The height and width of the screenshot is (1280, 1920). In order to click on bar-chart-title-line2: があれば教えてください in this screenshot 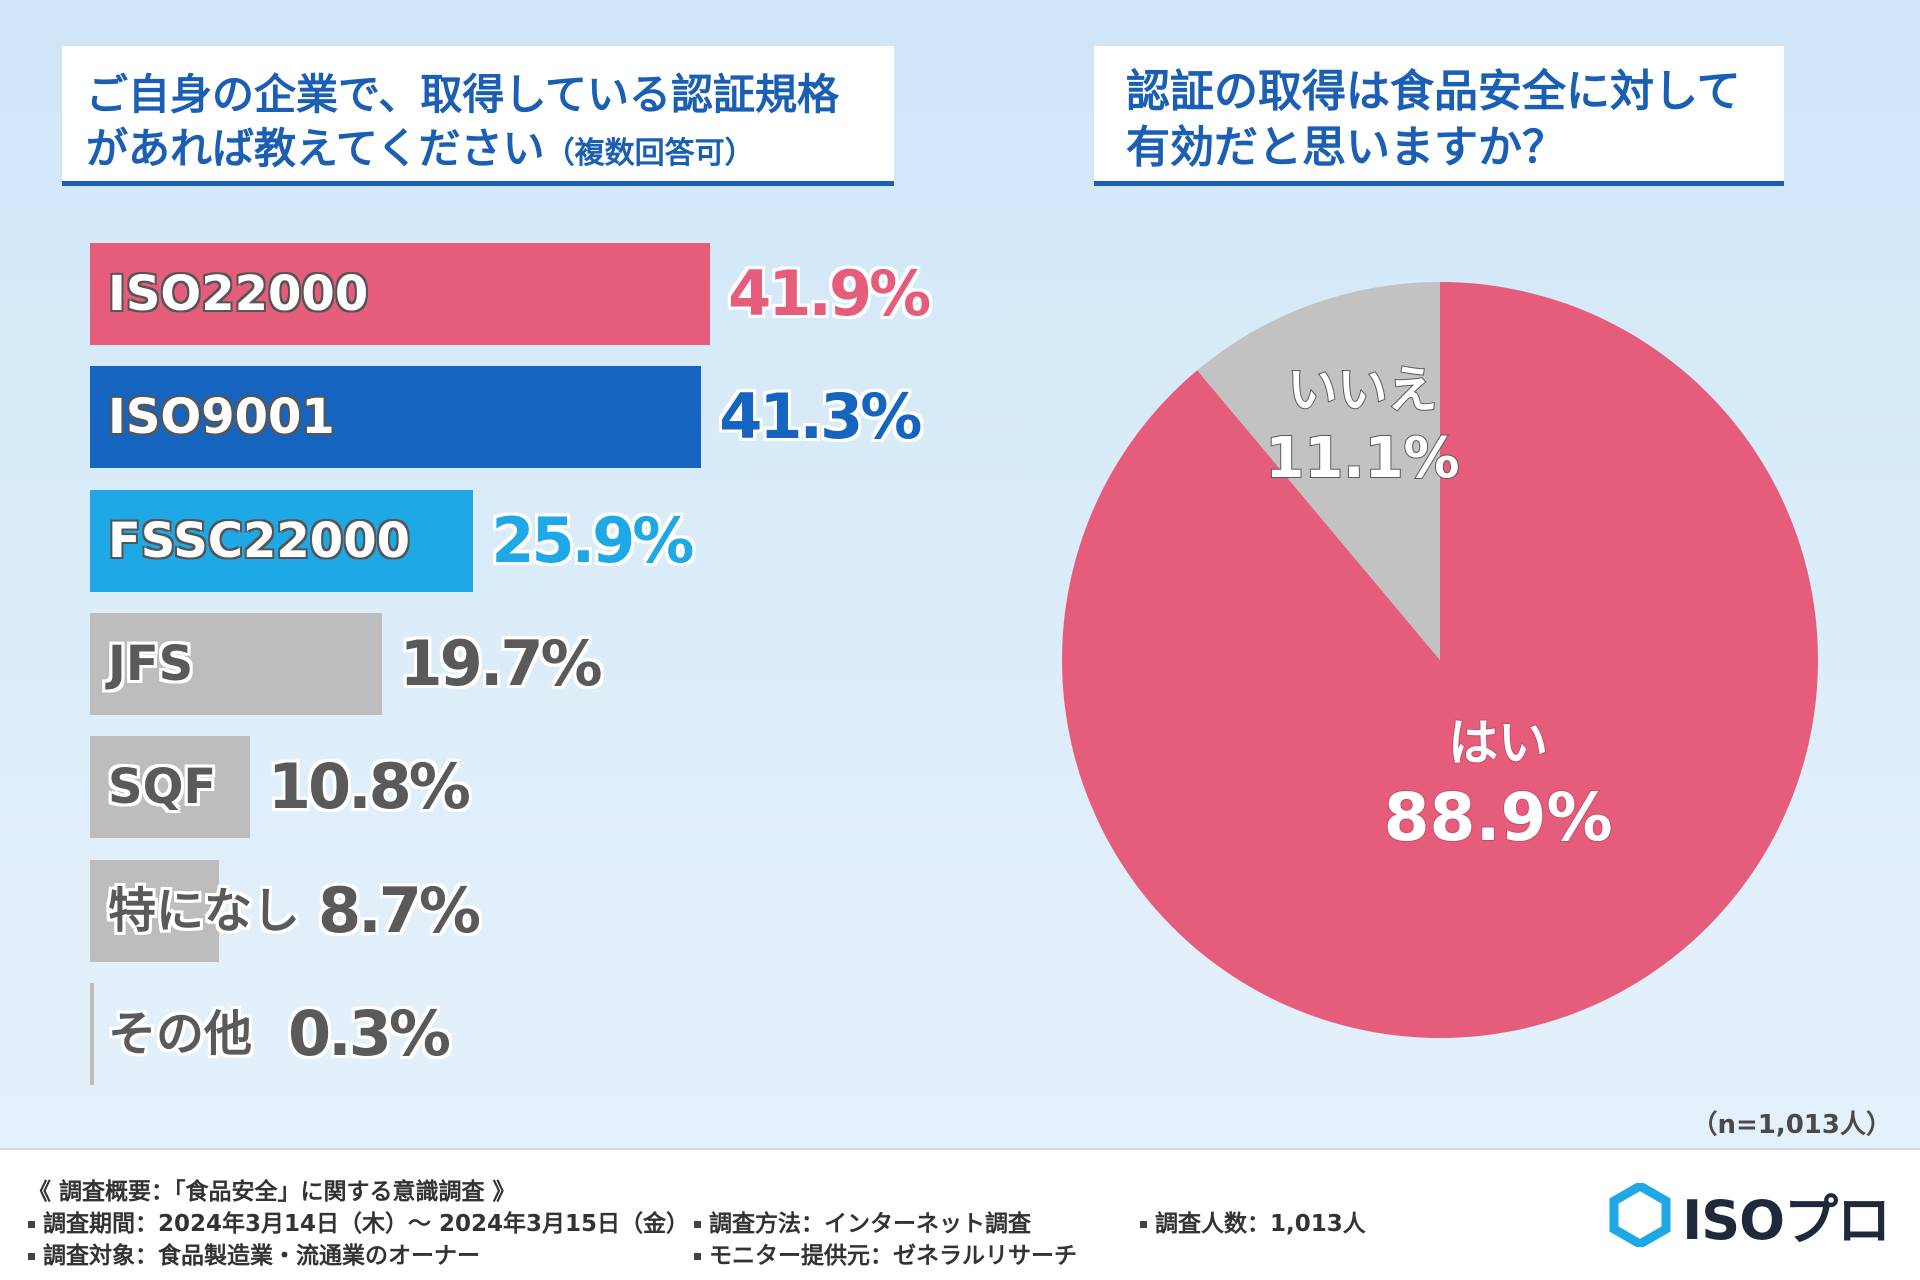, I will do `click(315, 148)`.